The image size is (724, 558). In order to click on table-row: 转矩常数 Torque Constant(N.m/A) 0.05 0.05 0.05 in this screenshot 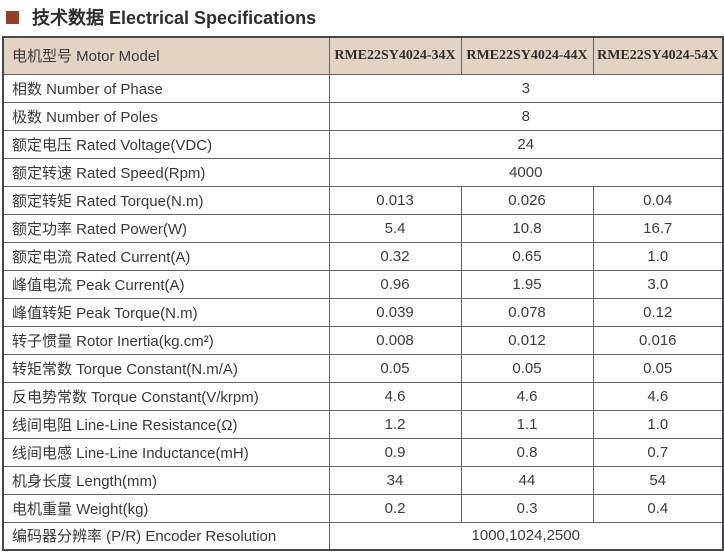, I will do `click(363, 368)`.